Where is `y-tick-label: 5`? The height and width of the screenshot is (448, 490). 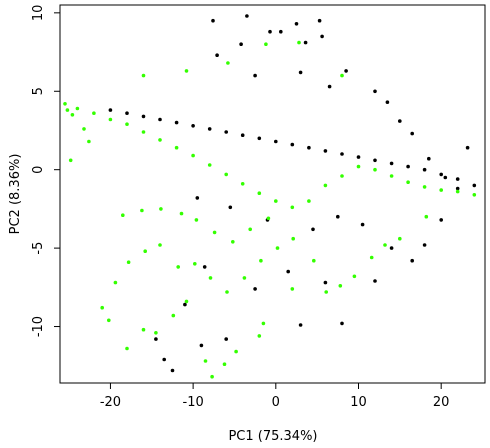
y-tick-label: 5 is located at coordinates (38, 91).